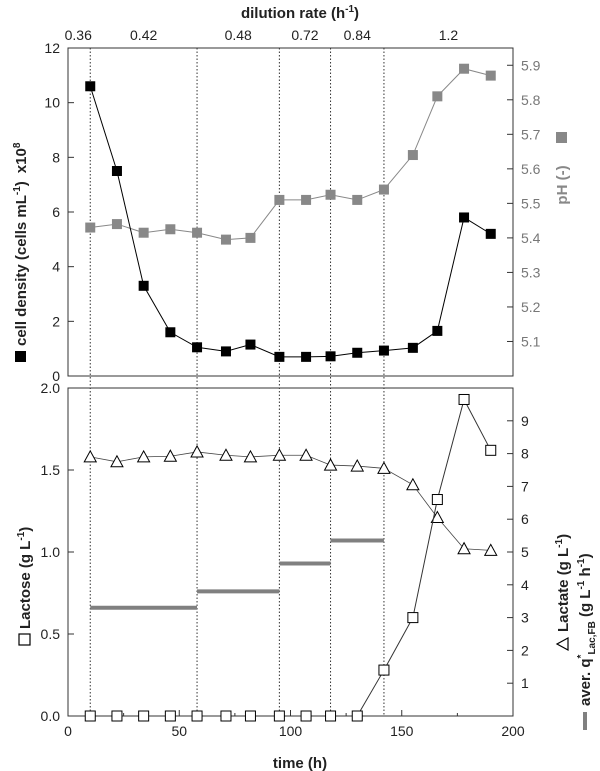 The width and height of the screenshot is (600, 771). Describe the element at coordinates (56, 157) in the screenshot. I see `cell-density-tick-label: 8` at that location.